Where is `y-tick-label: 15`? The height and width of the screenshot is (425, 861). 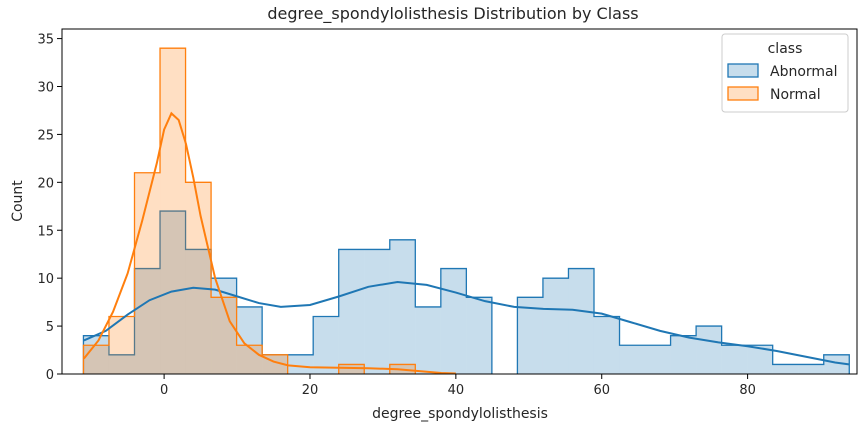 y-tick-label: 15 is located at coordinates (45, 231).